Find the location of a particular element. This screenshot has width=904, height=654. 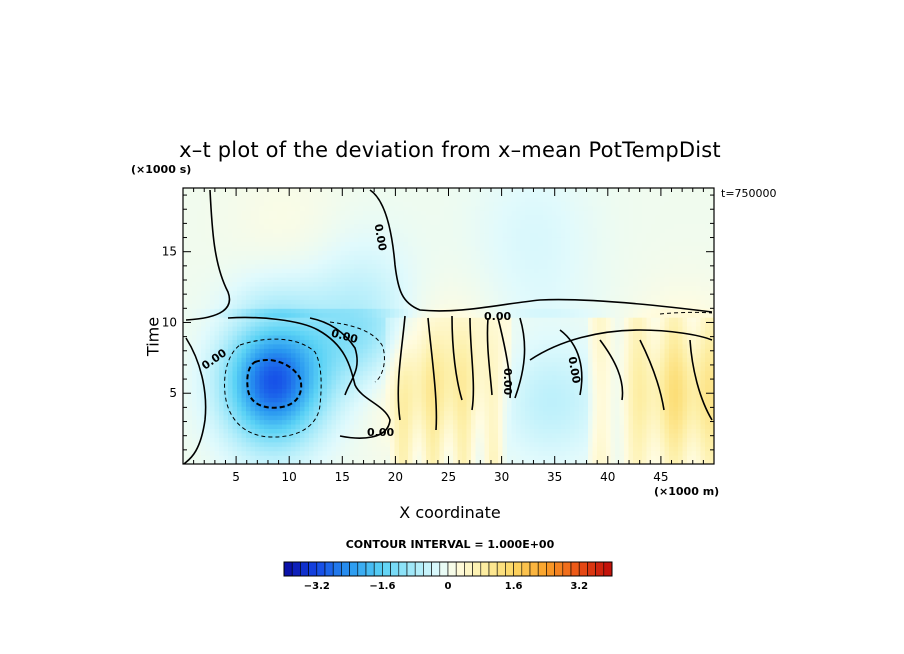

x-axis-label: X coordinate is located at coordinates (450, 512).